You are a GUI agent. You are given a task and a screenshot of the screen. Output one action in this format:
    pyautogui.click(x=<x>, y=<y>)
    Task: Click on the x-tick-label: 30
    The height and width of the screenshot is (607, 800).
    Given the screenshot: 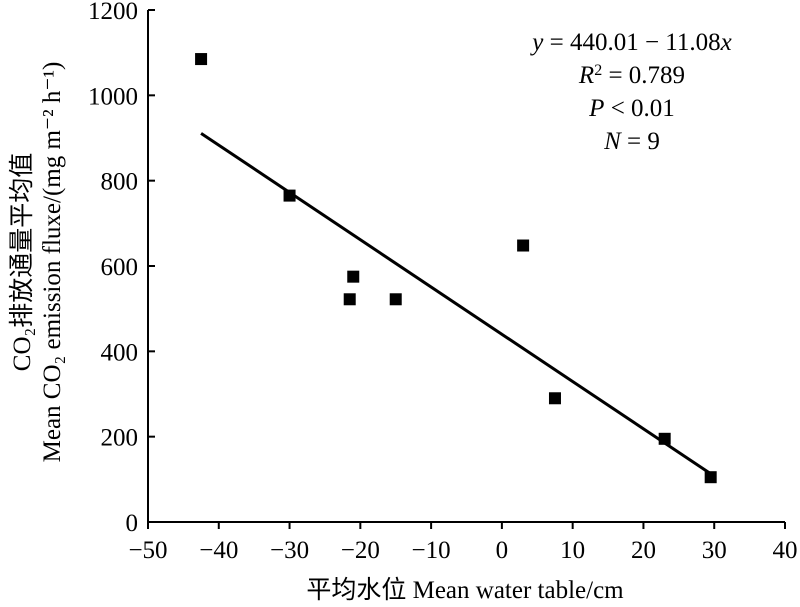 What is the action you would take?
    pyautogui.click(x=714, y=550)
    